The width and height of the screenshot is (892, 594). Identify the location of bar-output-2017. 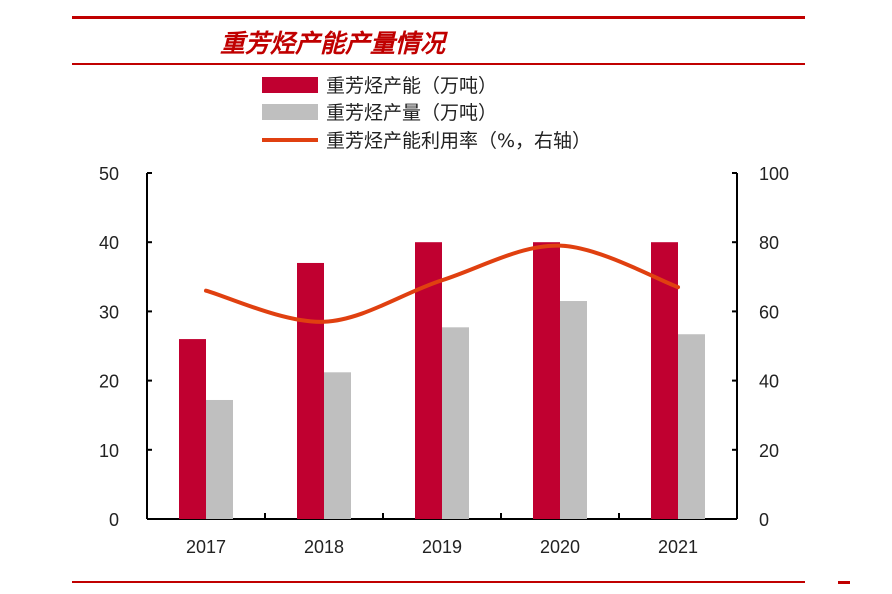
(219, 459).